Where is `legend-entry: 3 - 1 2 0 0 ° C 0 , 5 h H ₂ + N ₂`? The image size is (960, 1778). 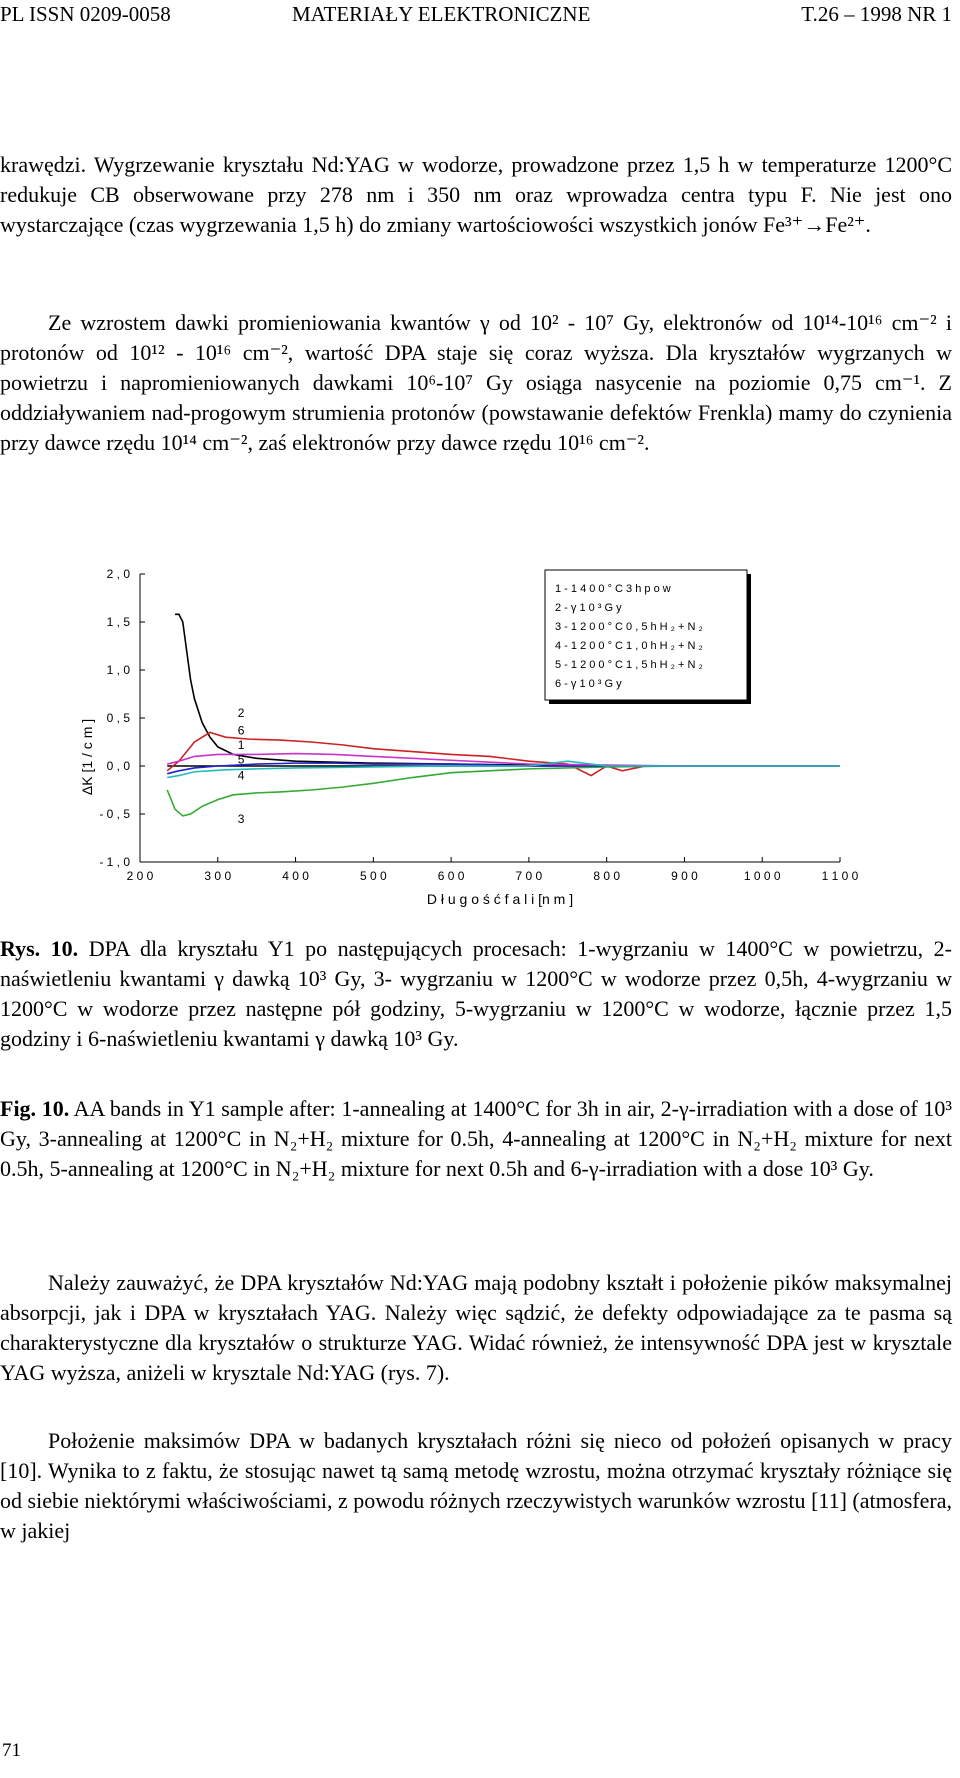
legend-entry: 3 - 1 2 0 0 ° C 0 , 5 h H ₂ + N ₂ is located at coordinates (629, 627).